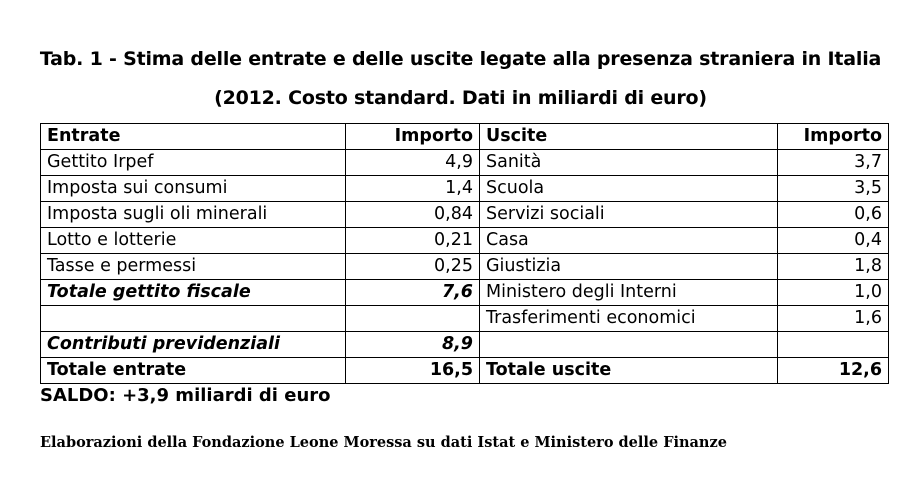  Describe the element at coordinates (193, 214) in the screenshot. I see `entrata-label: Imposta sugli oli minerali` at that location.